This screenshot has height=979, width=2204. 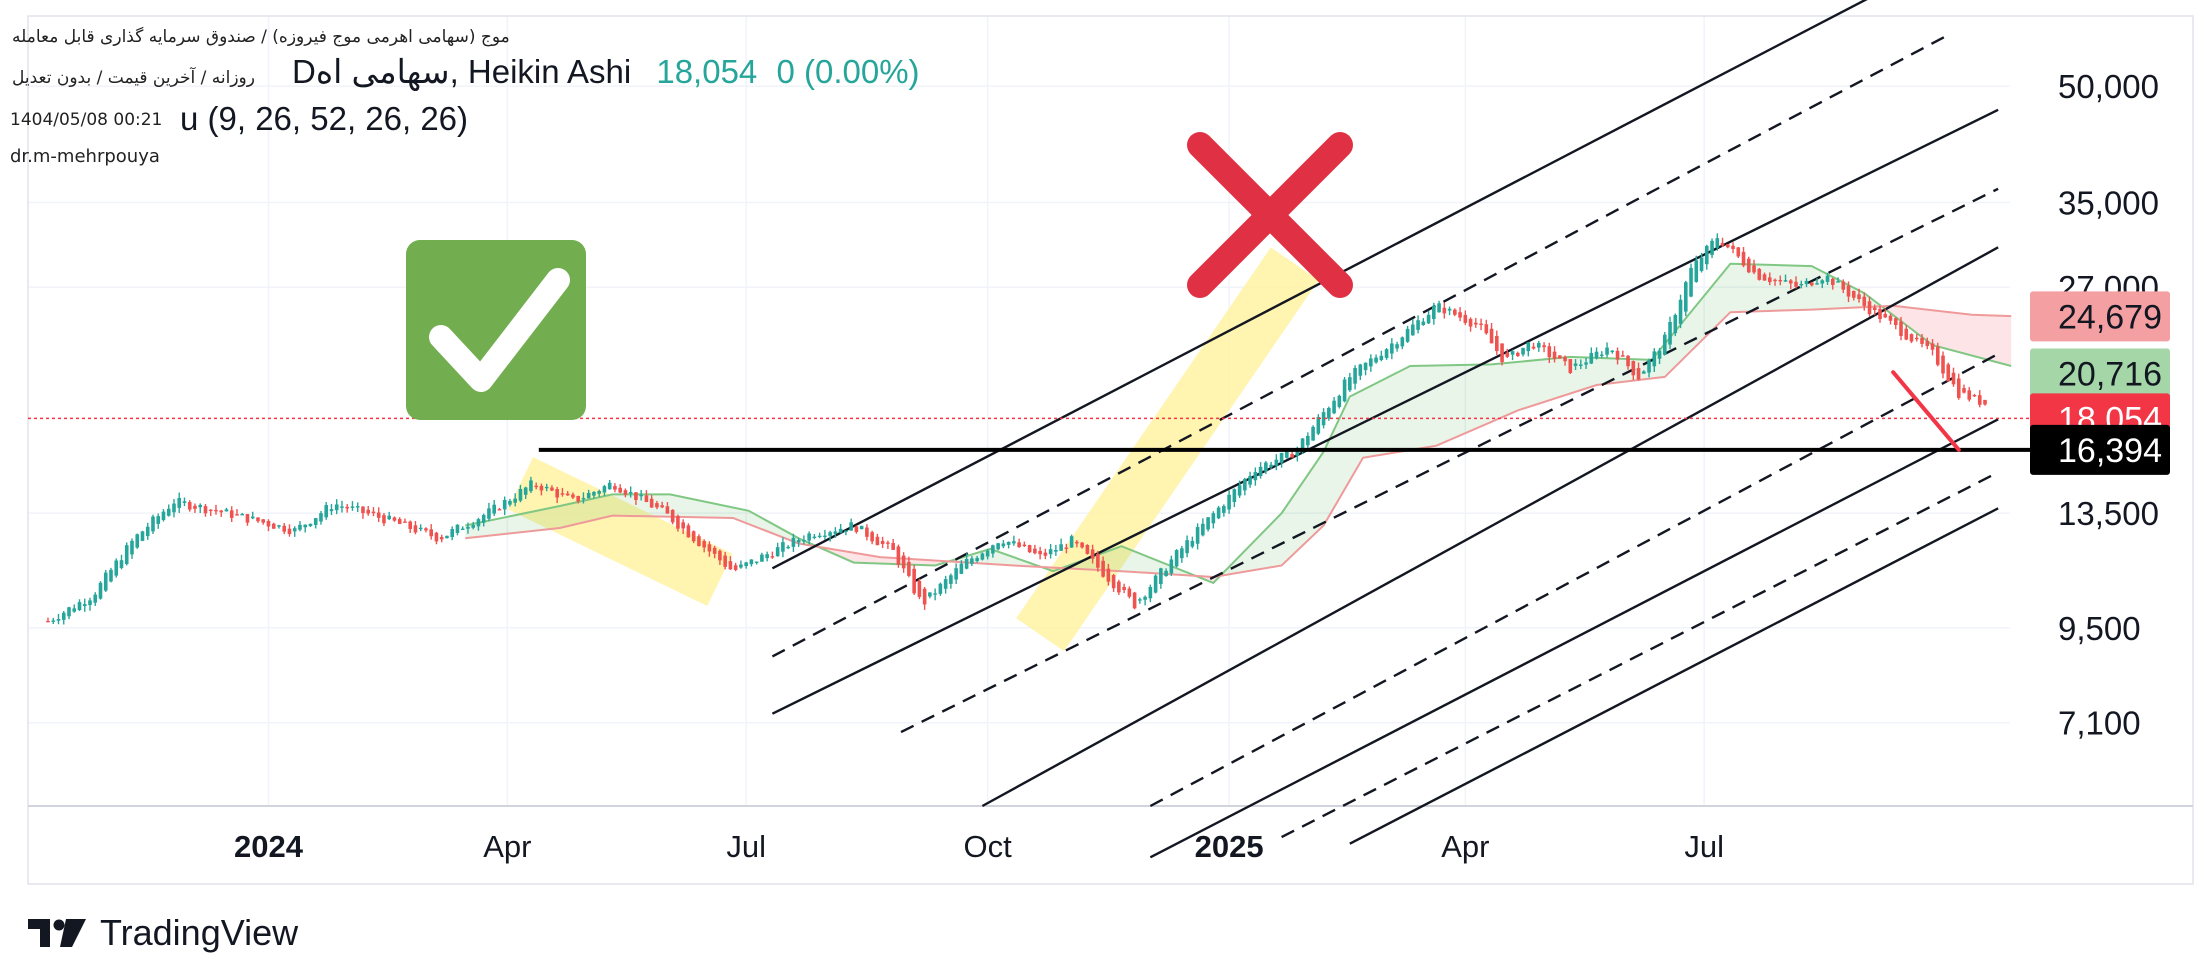 What do you see at coordinates (133, 78) in the screenshot?
I see `chart-settings-text: روزانه / آخرین قیمت / بدون تعدیل` at bounding box center [133, 78].